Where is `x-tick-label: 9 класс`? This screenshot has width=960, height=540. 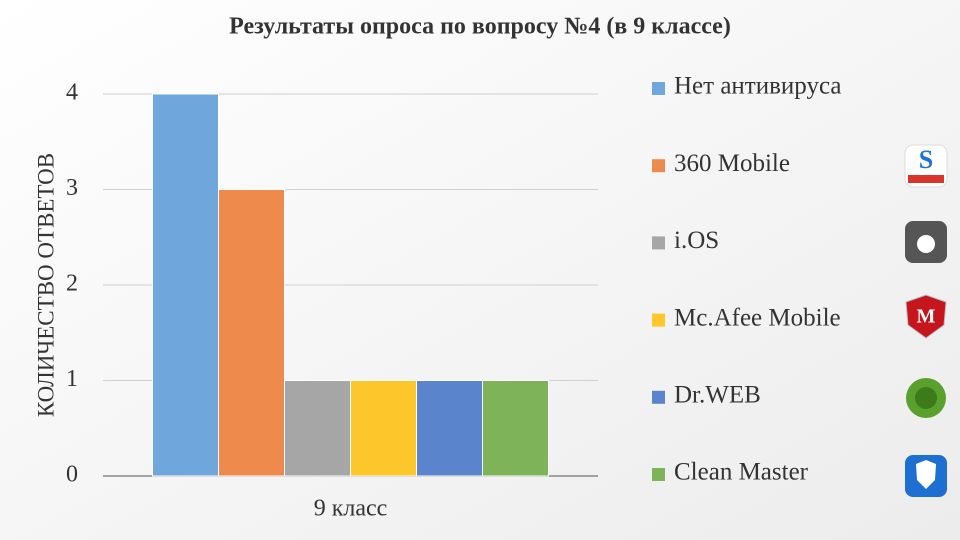
x-tick-label: 9 класс is located at coordinates (351, 509).